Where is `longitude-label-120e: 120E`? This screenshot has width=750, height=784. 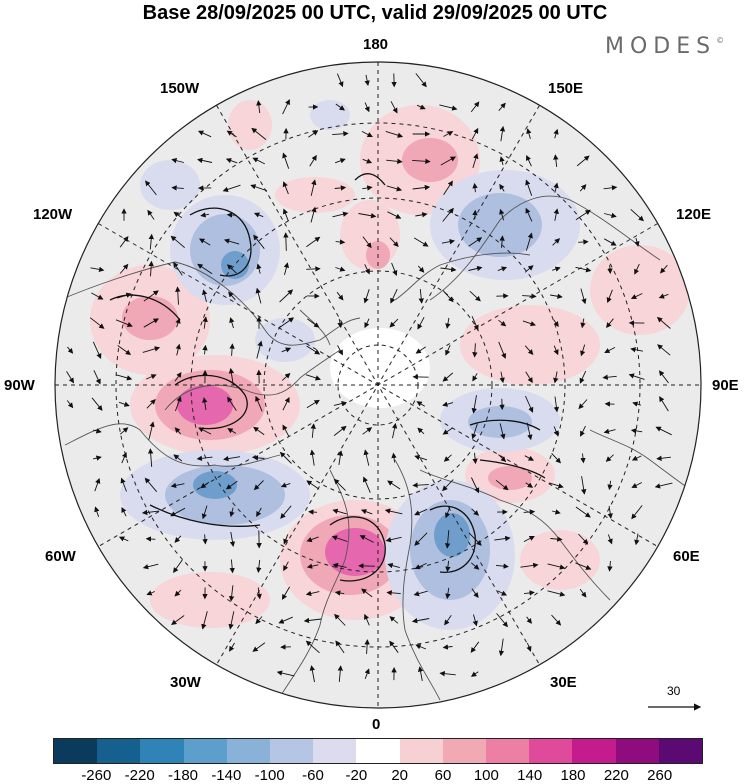
longitude-label-120e: 120E is located at coordinates (693, 214).